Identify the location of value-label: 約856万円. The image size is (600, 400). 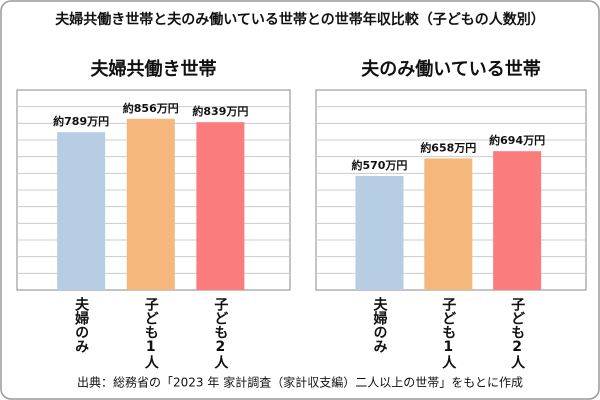
(151, 108).